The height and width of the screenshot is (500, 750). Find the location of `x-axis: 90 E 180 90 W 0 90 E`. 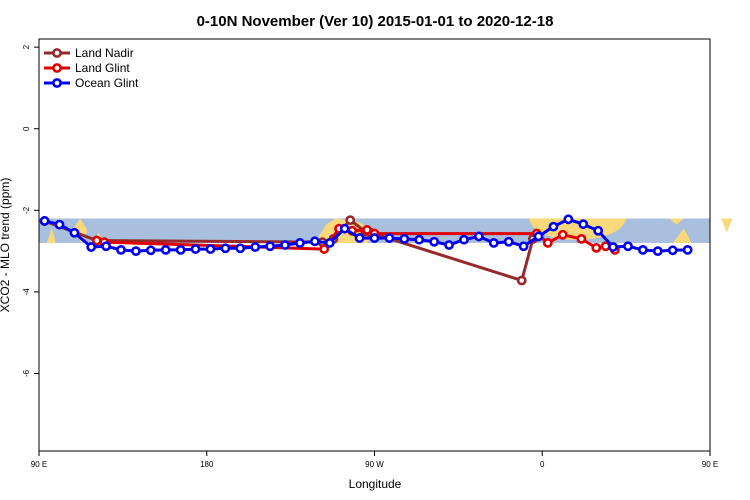

x-axis: 90 E 180 90 W 0 90 E is located at coordinates (374, 460).